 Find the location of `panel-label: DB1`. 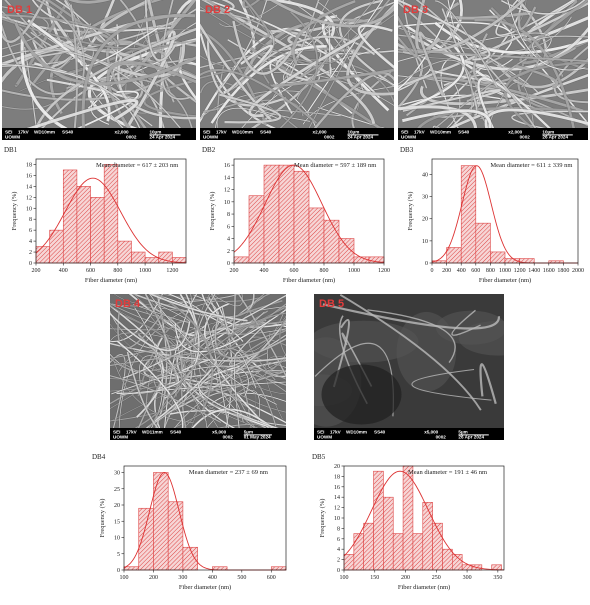

panel-label: DB1 is located at coordinates (11, 150).